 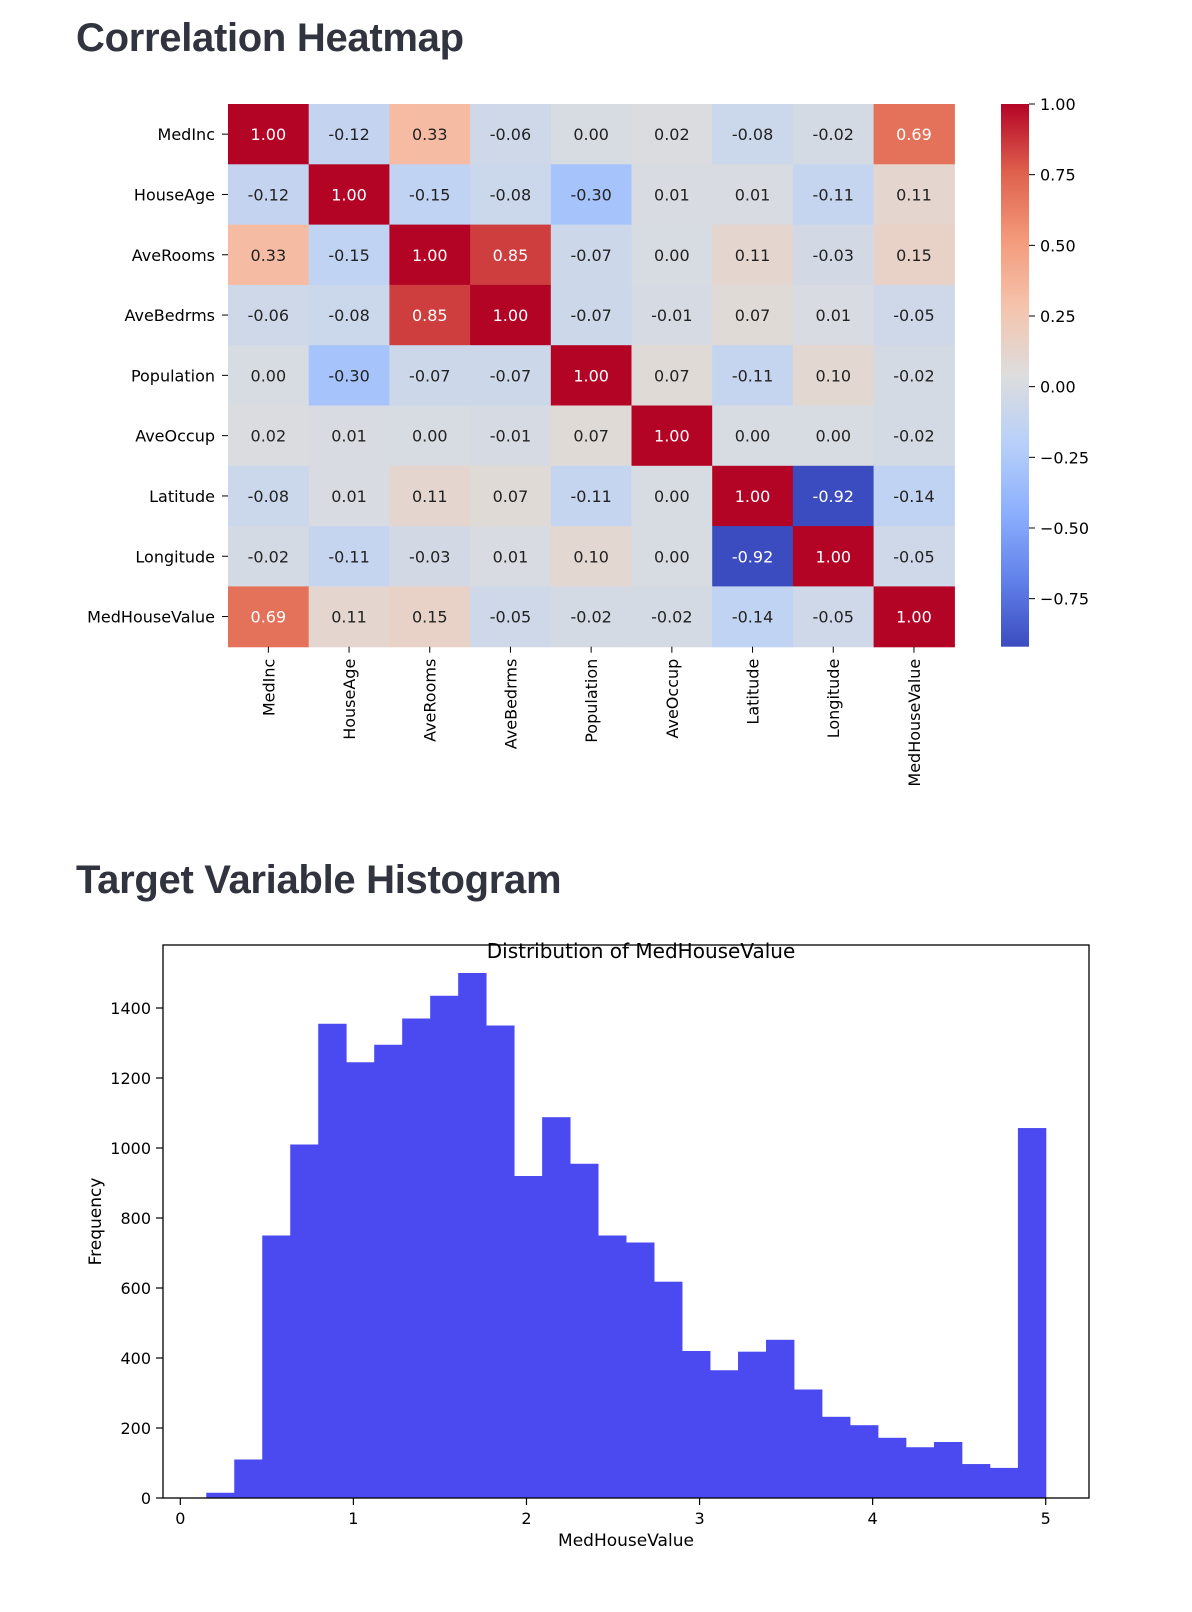 What do you see at coordinates (349, 699) in the screenshot?
I see `heatmap-x-tick-label: HouseAge` at bounding box center [349, 699].